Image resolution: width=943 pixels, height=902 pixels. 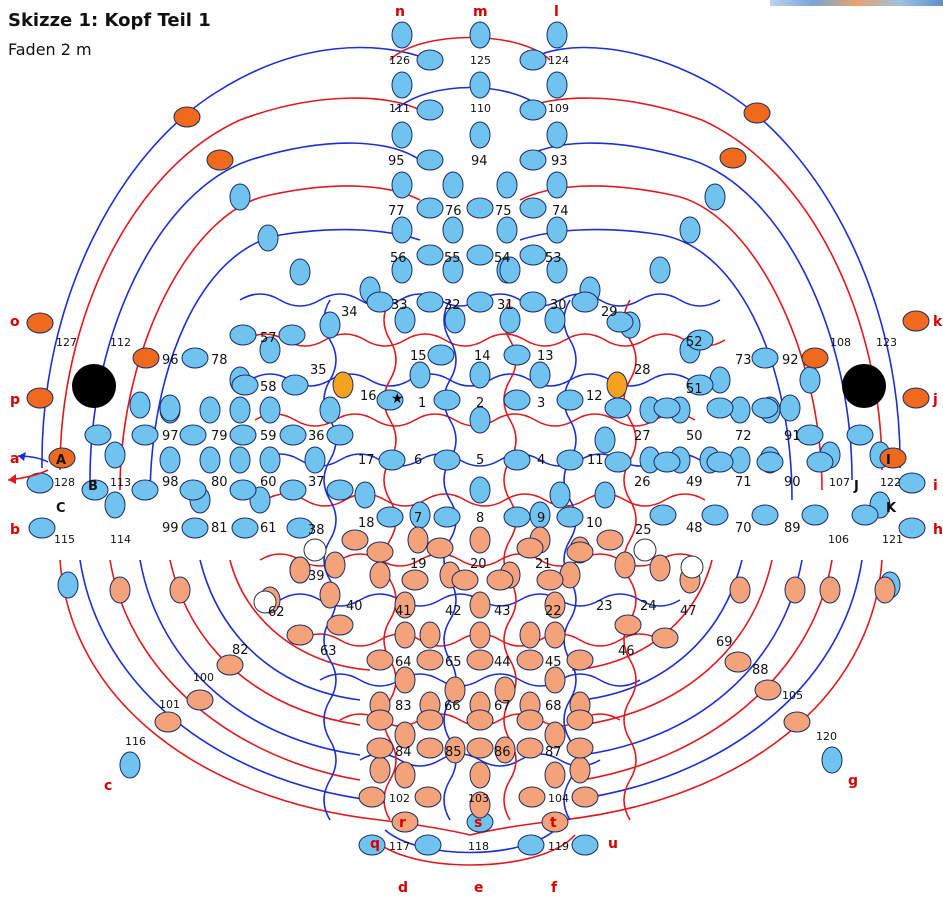 What do you see at coordinates (724, 642) in the screenshot?
I see `bead-label: 69` at bounding box center [724, 642].